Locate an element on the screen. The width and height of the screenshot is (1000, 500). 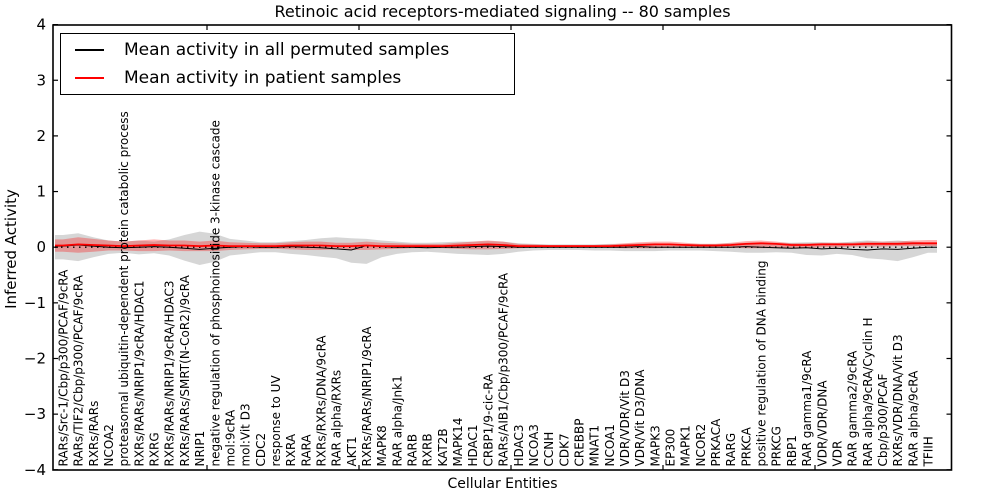
x-tick-label: mol:9cRA is located at coordinates (230, 437).